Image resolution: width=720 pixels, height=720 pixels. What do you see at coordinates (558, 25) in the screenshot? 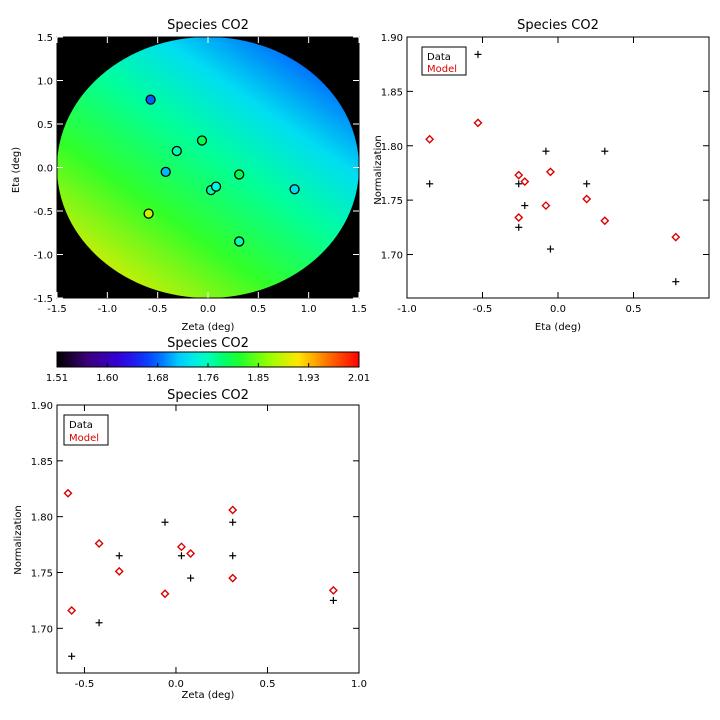
I see `eta-title: Species CO2` at bounding box center [558, 25].